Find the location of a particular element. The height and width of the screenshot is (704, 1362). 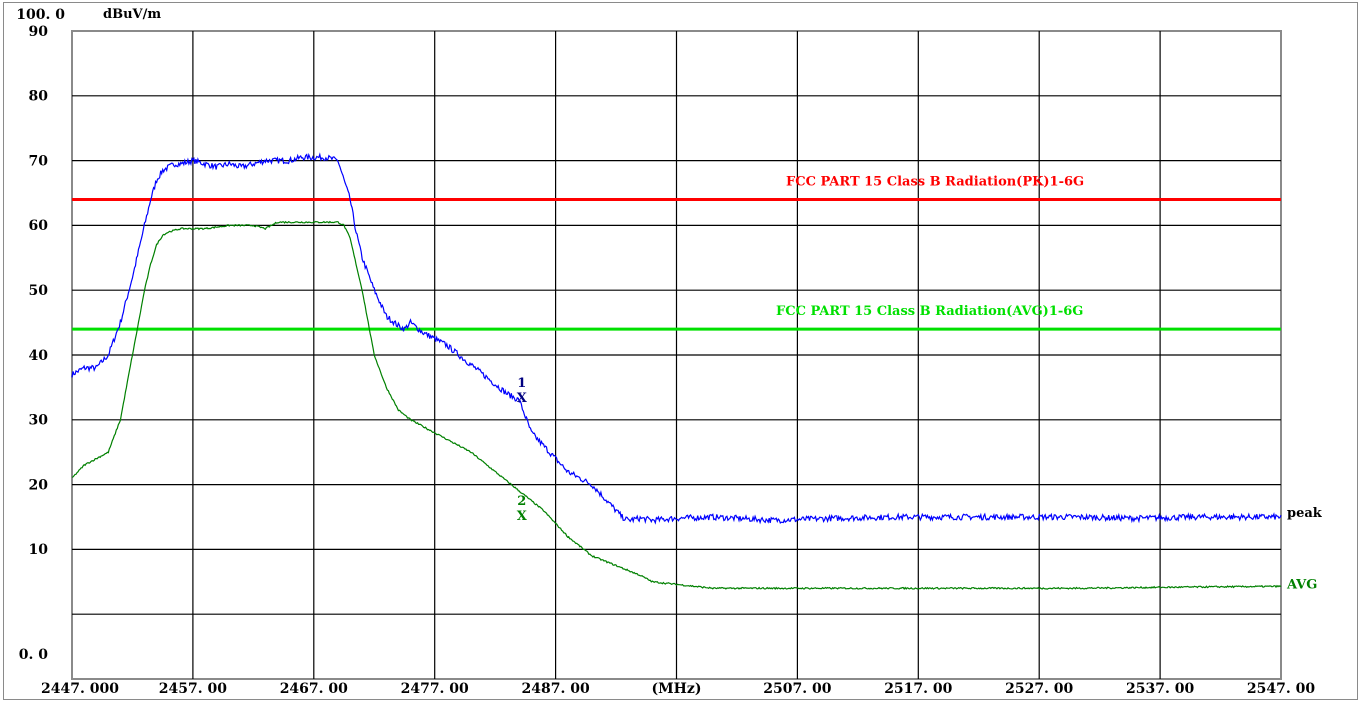

y-tick-label: 50 is located at coordinates (39, 291).